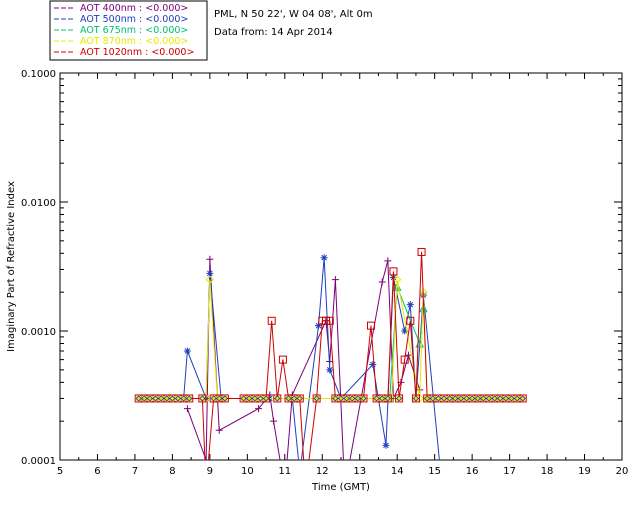  I want to click on y-tick-label: 0.1000, so click(38, 74).